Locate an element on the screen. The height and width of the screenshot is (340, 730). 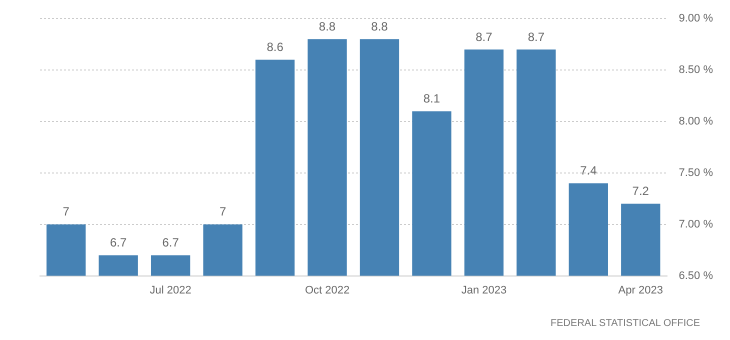
data-label: 7.2 is located at coordinates (641, 191).